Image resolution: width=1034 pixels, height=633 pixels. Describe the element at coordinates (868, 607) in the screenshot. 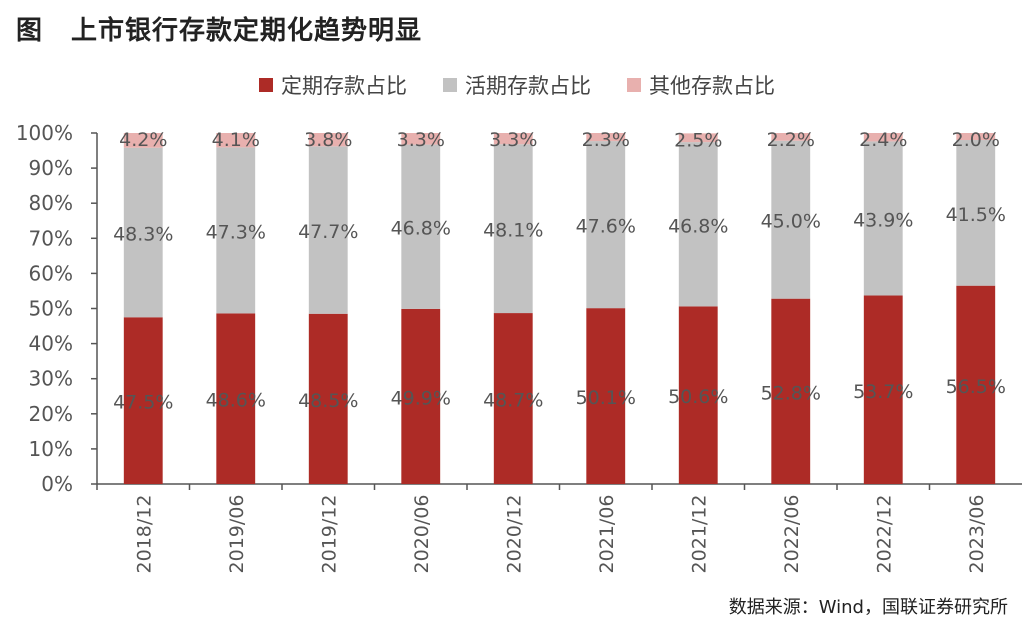

I see `source-note: 数据来源：Wind，国联证券研究所` at that location.